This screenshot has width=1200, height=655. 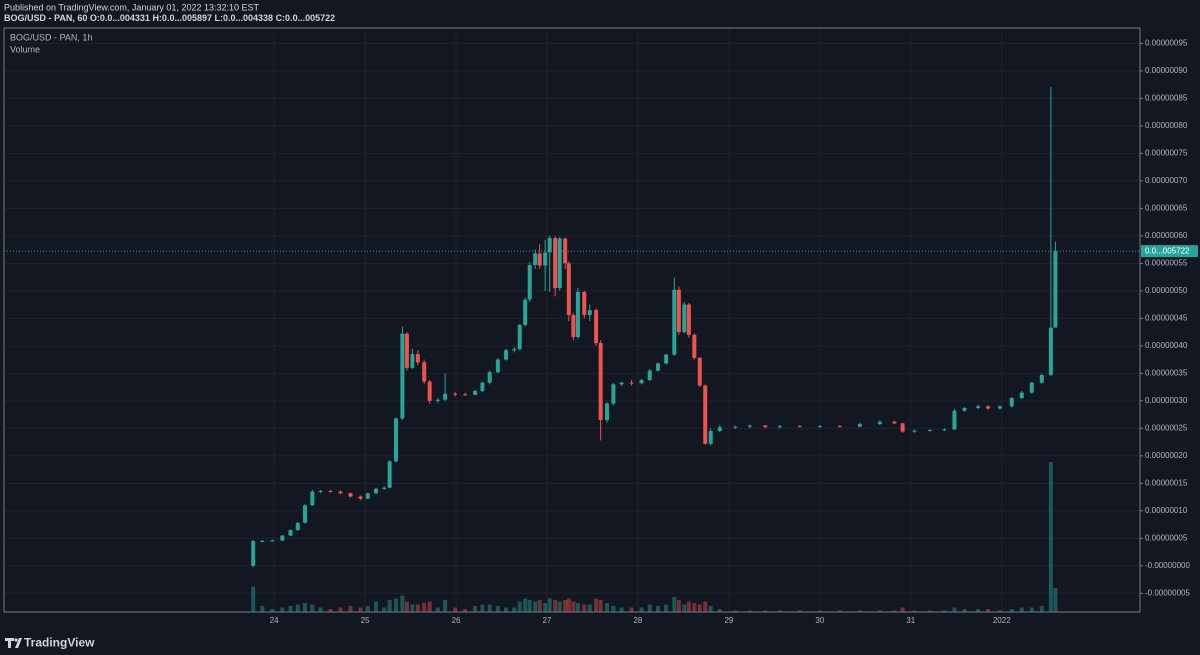 What do you see at coordinates (1166, 125) in the screenshot?
I see `y-tick-label: 0.00000080` at bounding box center [1166, 125].